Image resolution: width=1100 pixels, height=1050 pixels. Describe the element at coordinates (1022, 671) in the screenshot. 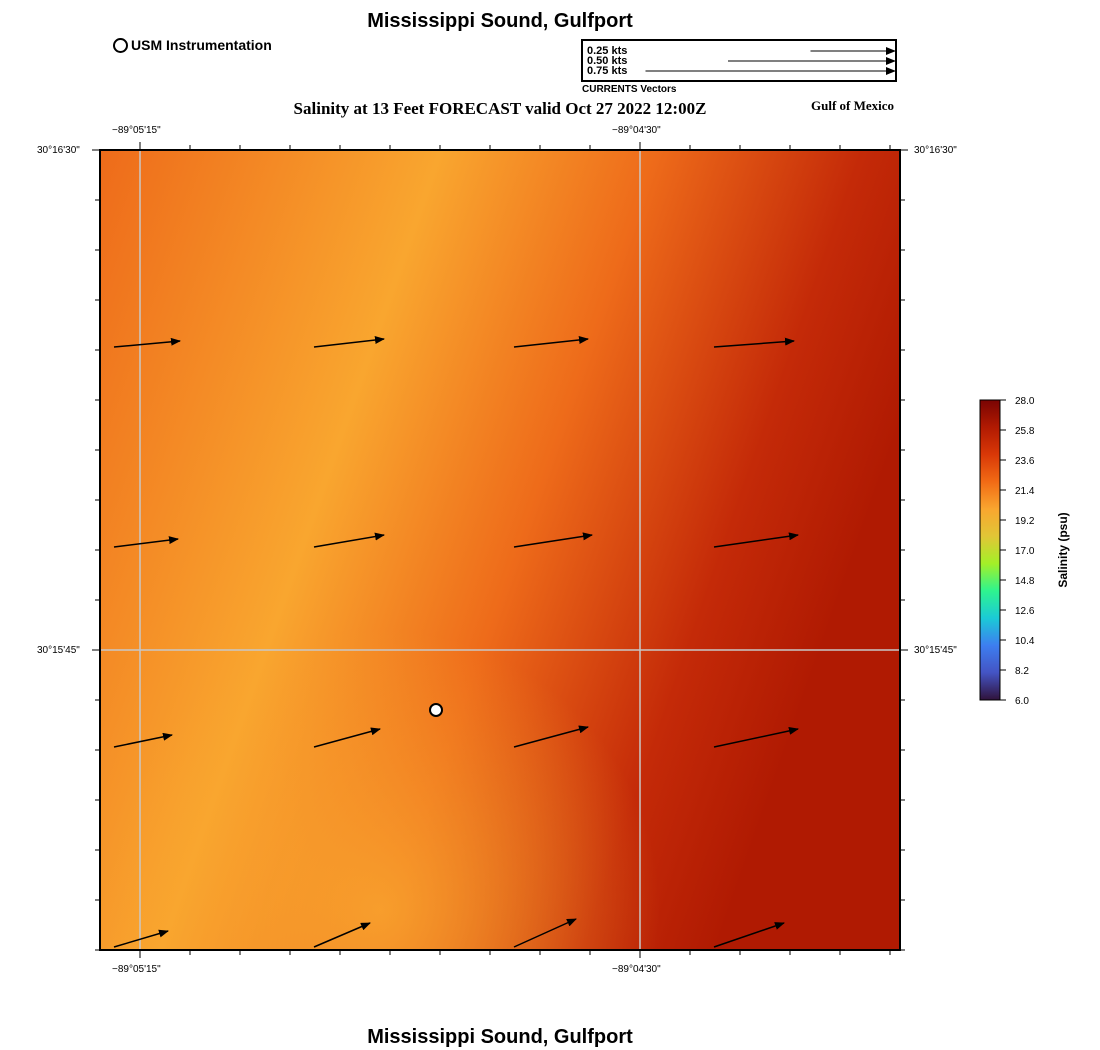

I see `colorbar-tick-label: 8.2` at that location.